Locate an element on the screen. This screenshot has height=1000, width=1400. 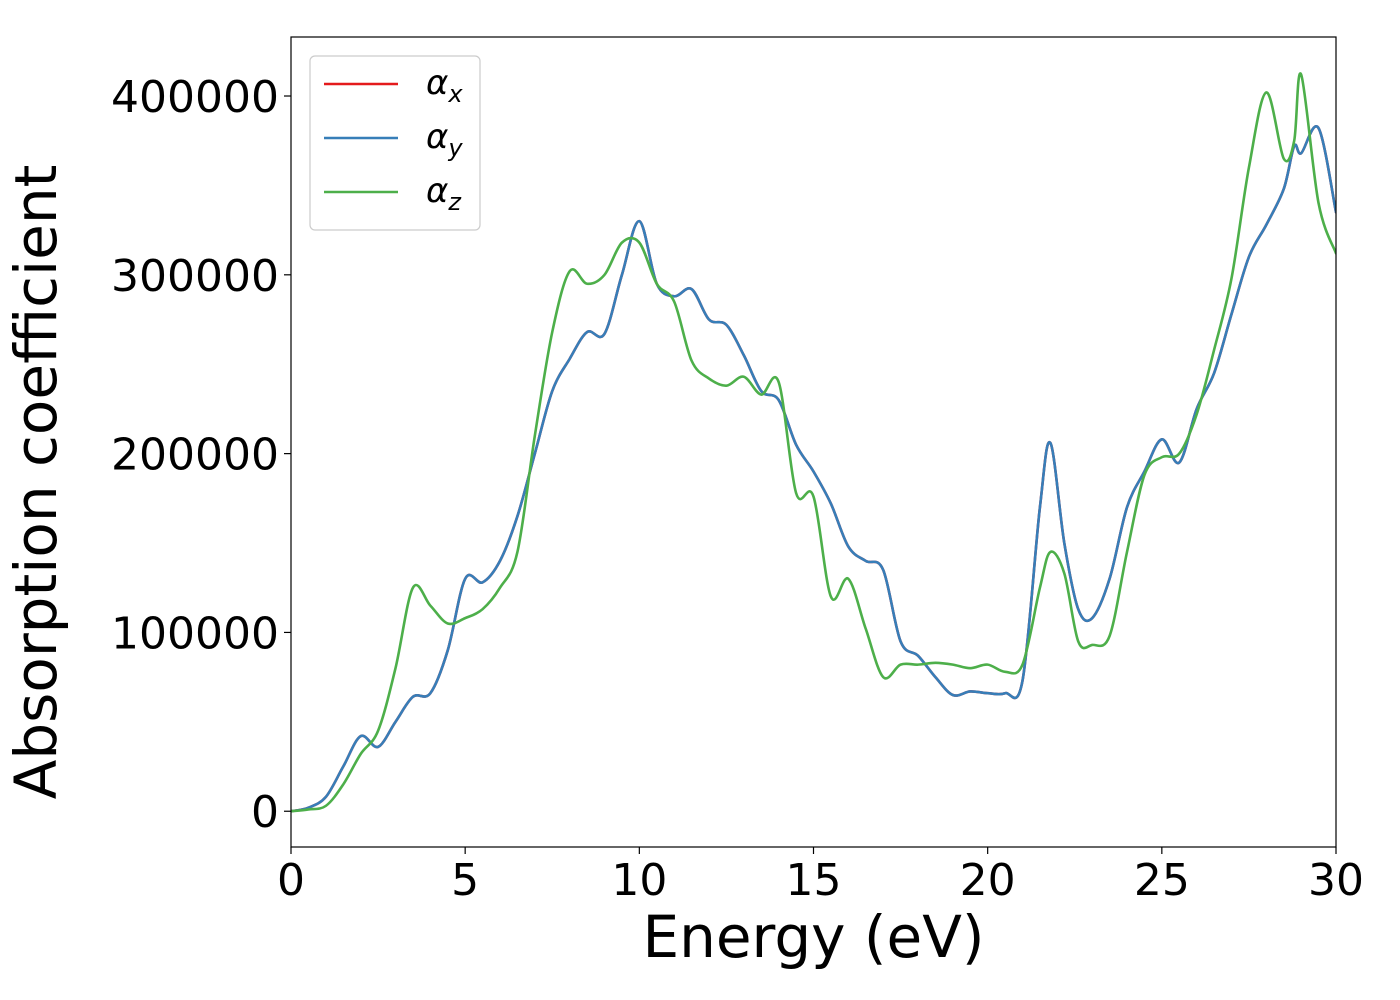
y-tick-label: 100000 is located at coordinates (195, 633).